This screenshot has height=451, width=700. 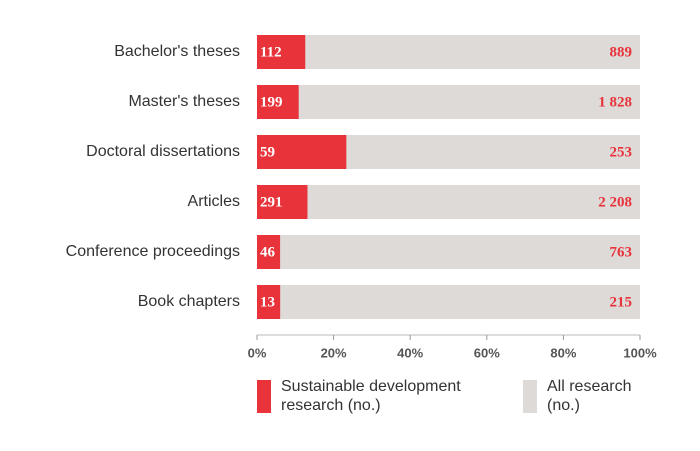 I want to click on data-label: 2 208, so click(x=615, y=202).